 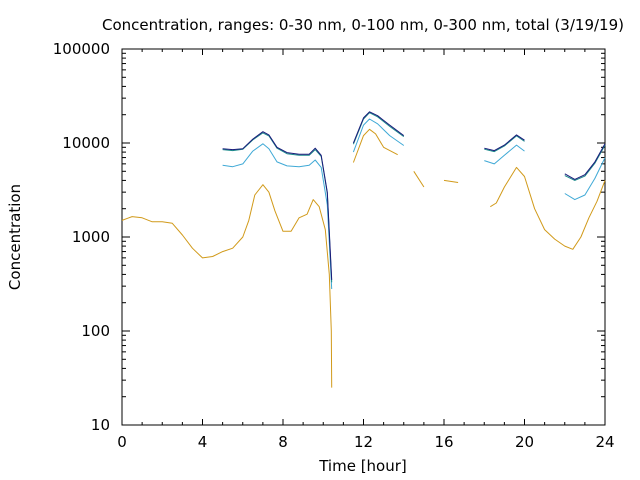 What do you see at coordinates (81, 49) in the screenshot?
I see `y-tick-label: 100000` at bounding box center [81, 49].